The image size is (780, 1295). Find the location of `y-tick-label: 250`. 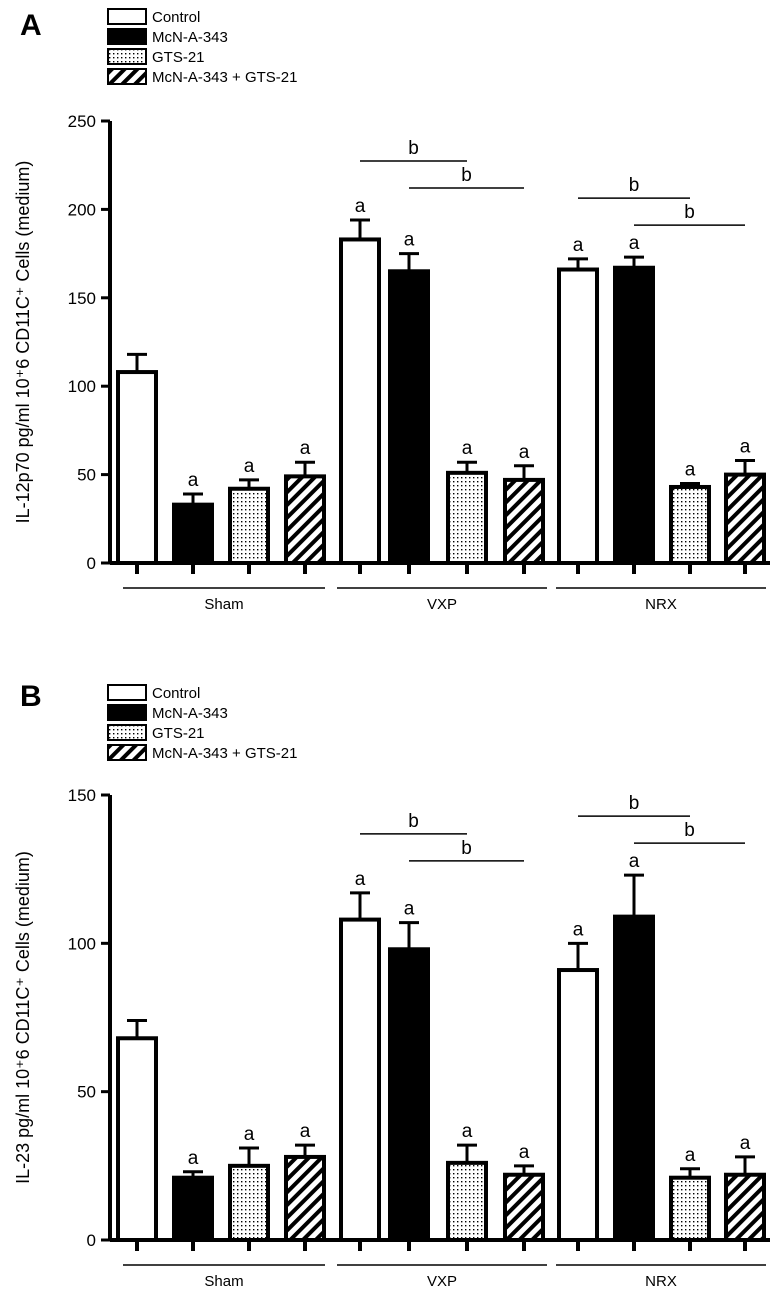

y-tick-label: 250 is located at coordinates (82, 121).